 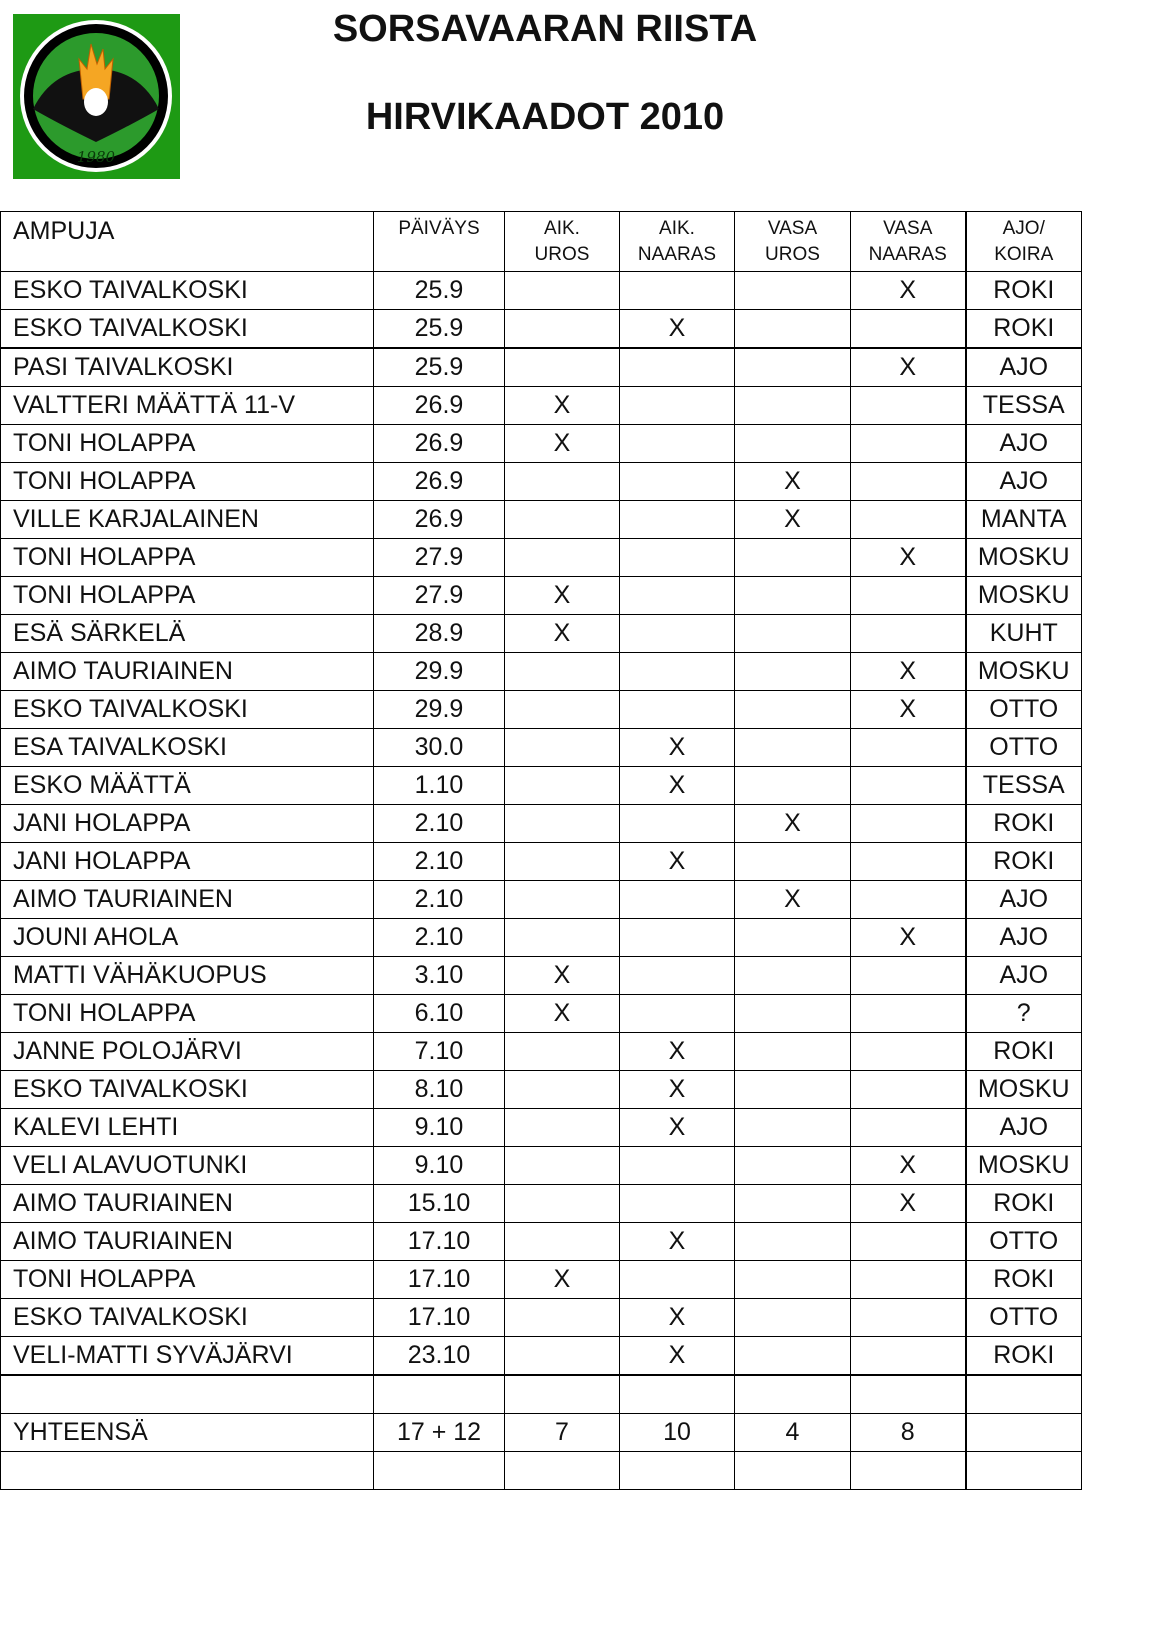 I want to click on empty-row, so click(x=541, y=1394).